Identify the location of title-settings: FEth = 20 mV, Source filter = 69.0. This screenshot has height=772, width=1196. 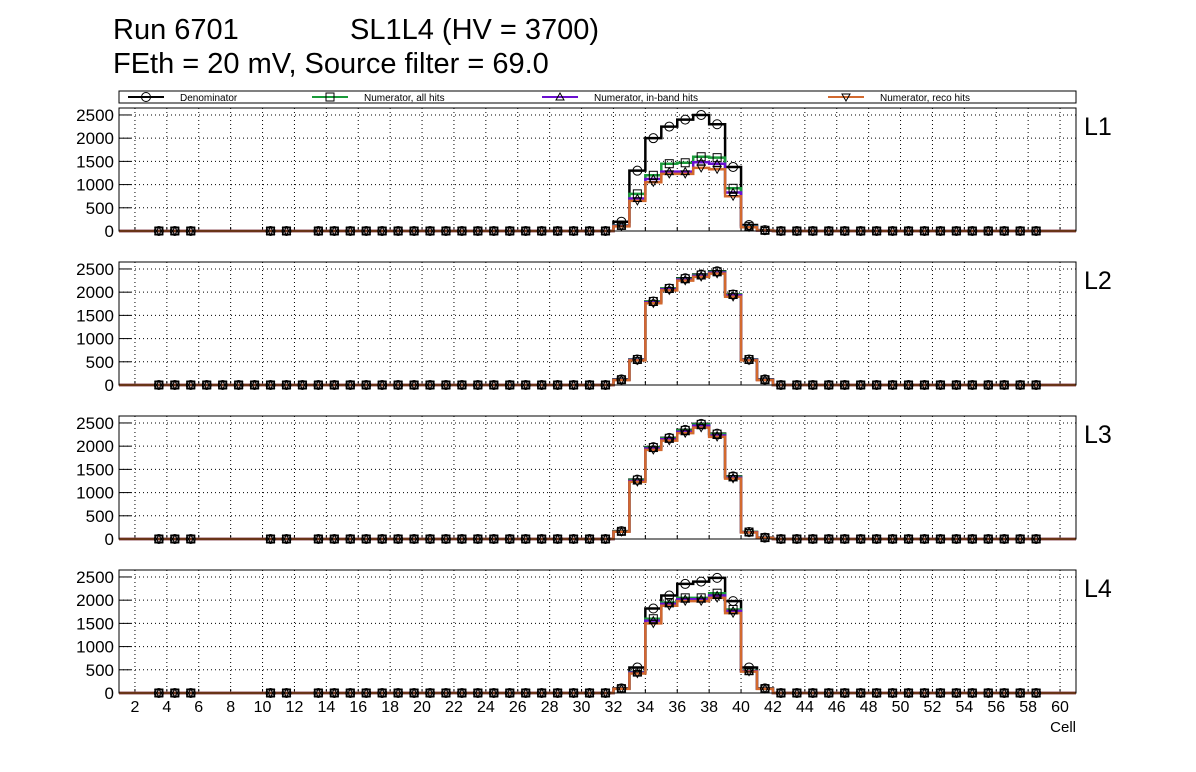
(331, 64).